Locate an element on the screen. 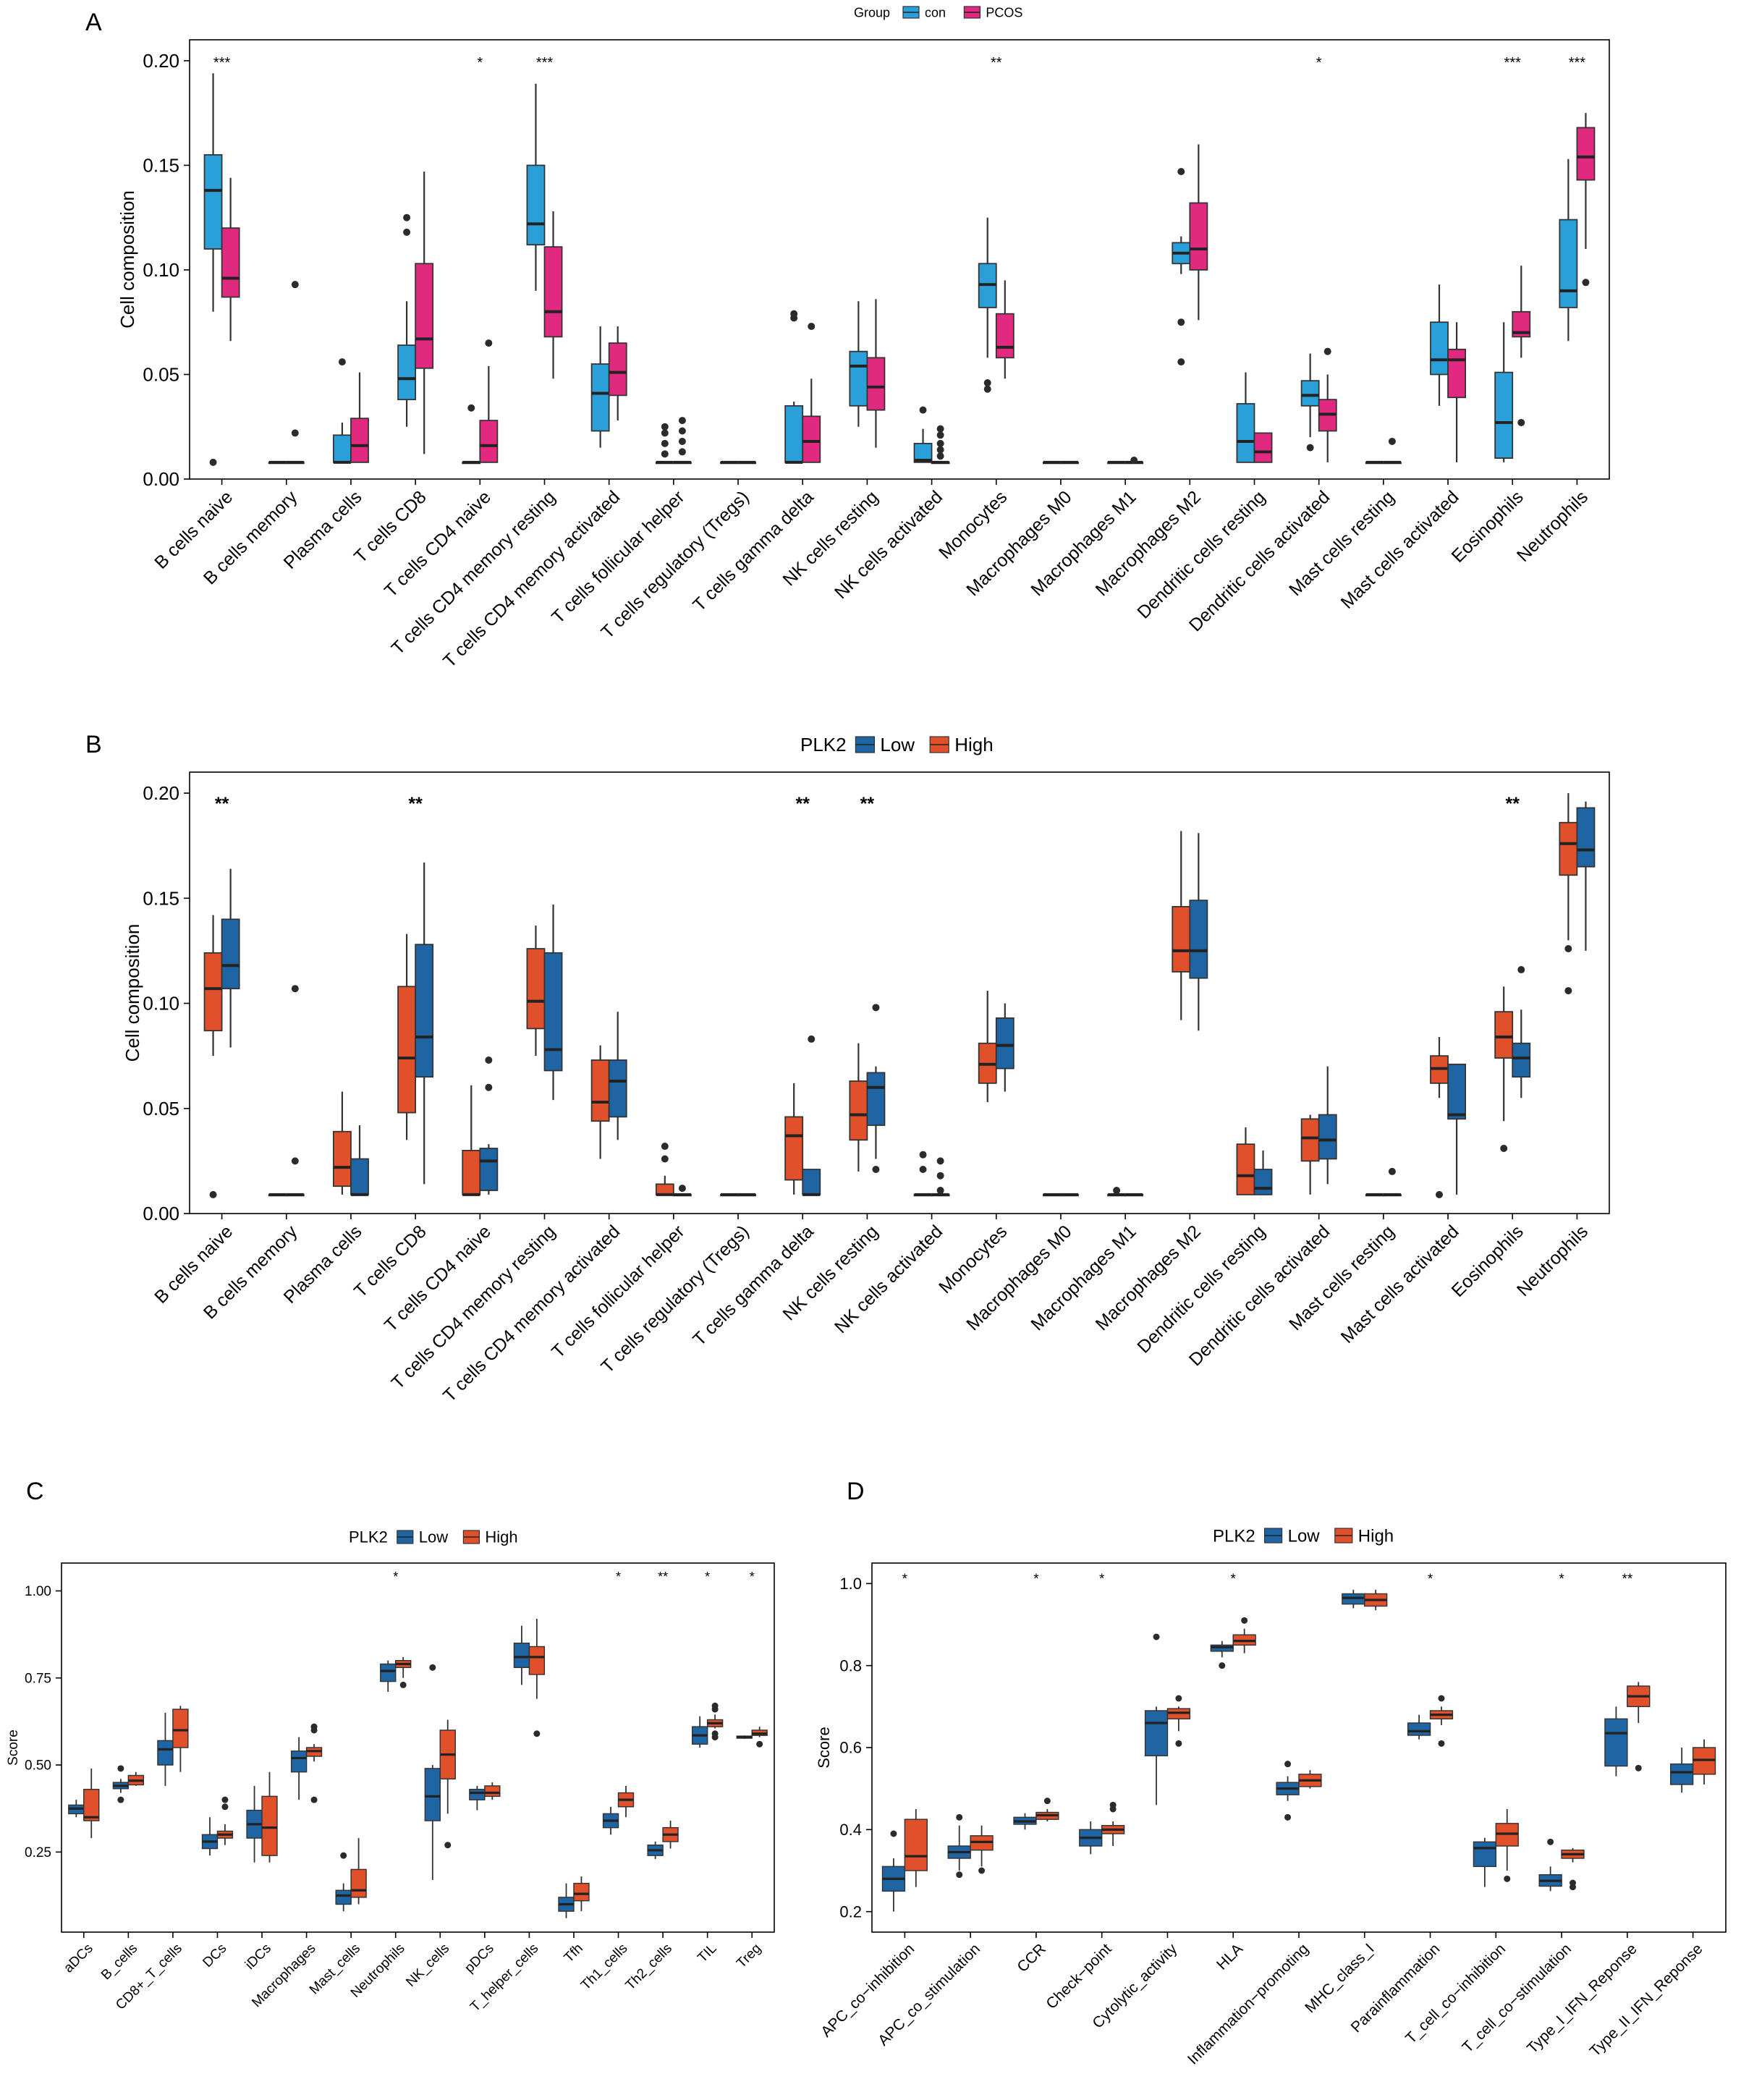 The height and width of the screenshot is (2100, 1741). y-tick-label: 0.2 is located at coordinates (850, 1911).